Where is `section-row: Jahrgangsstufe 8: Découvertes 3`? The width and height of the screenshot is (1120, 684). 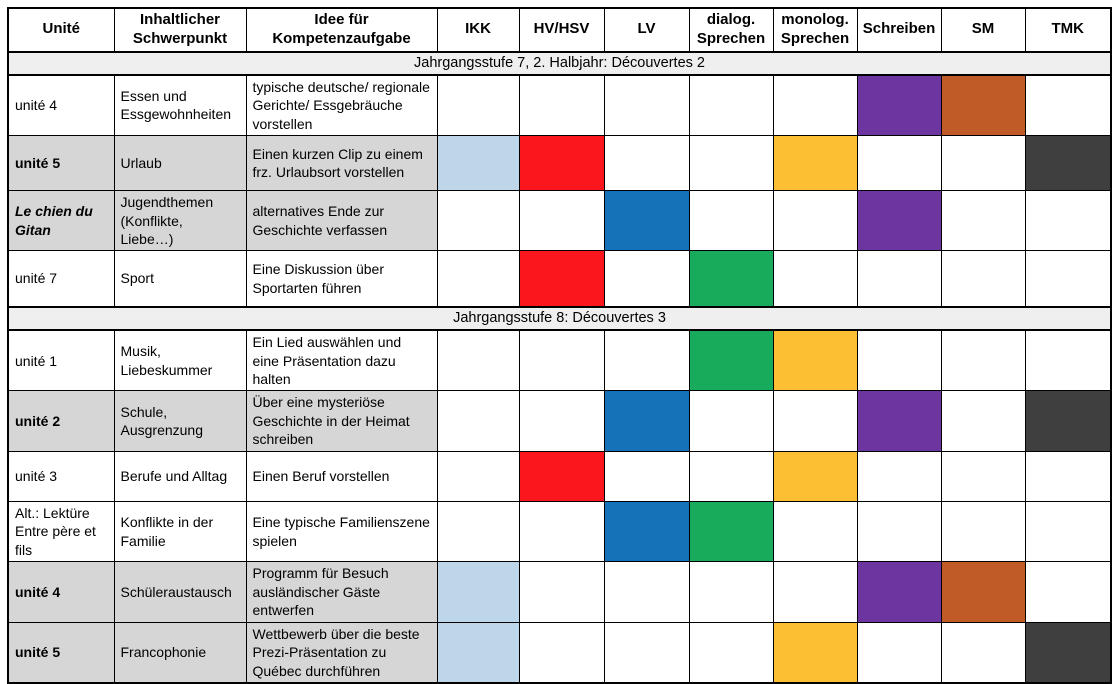 section-row: Jahrgangsstufe 8: Découvertes 3 is located at coordinates (559, 318).